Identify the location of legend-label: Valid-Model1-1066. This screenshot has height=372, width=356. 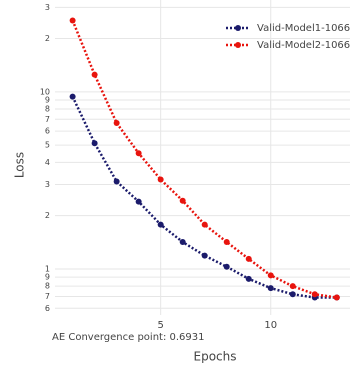
(303, 28).